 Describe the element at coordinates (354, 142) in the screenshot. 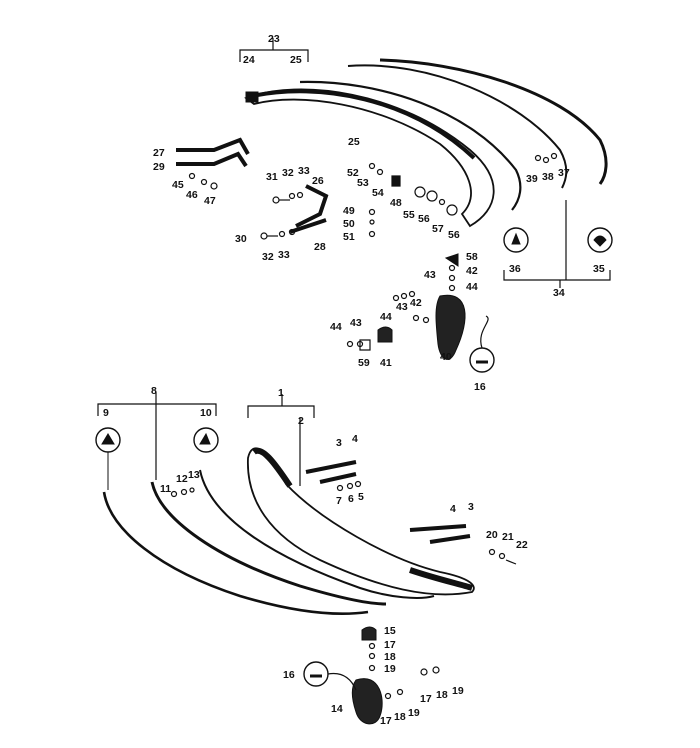

I see `callout-25b: 25` at that location.